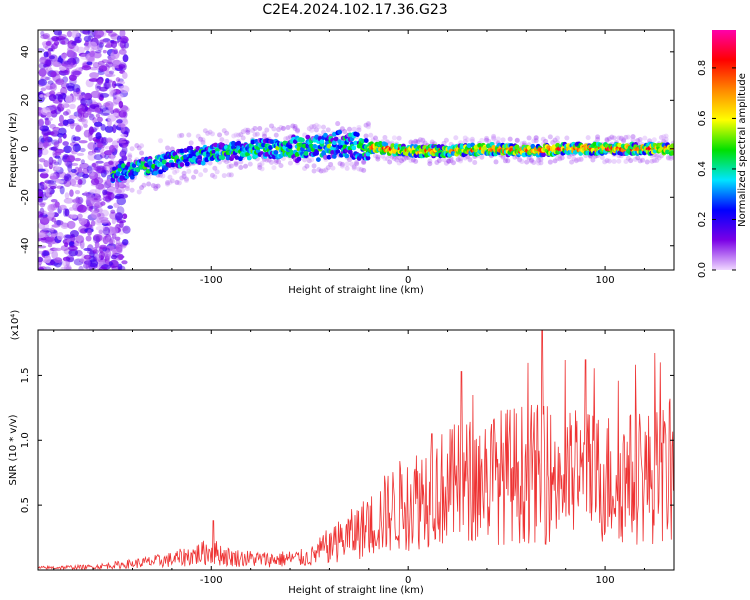  I want to click on x-tick-label: -100, so click(211, 580).